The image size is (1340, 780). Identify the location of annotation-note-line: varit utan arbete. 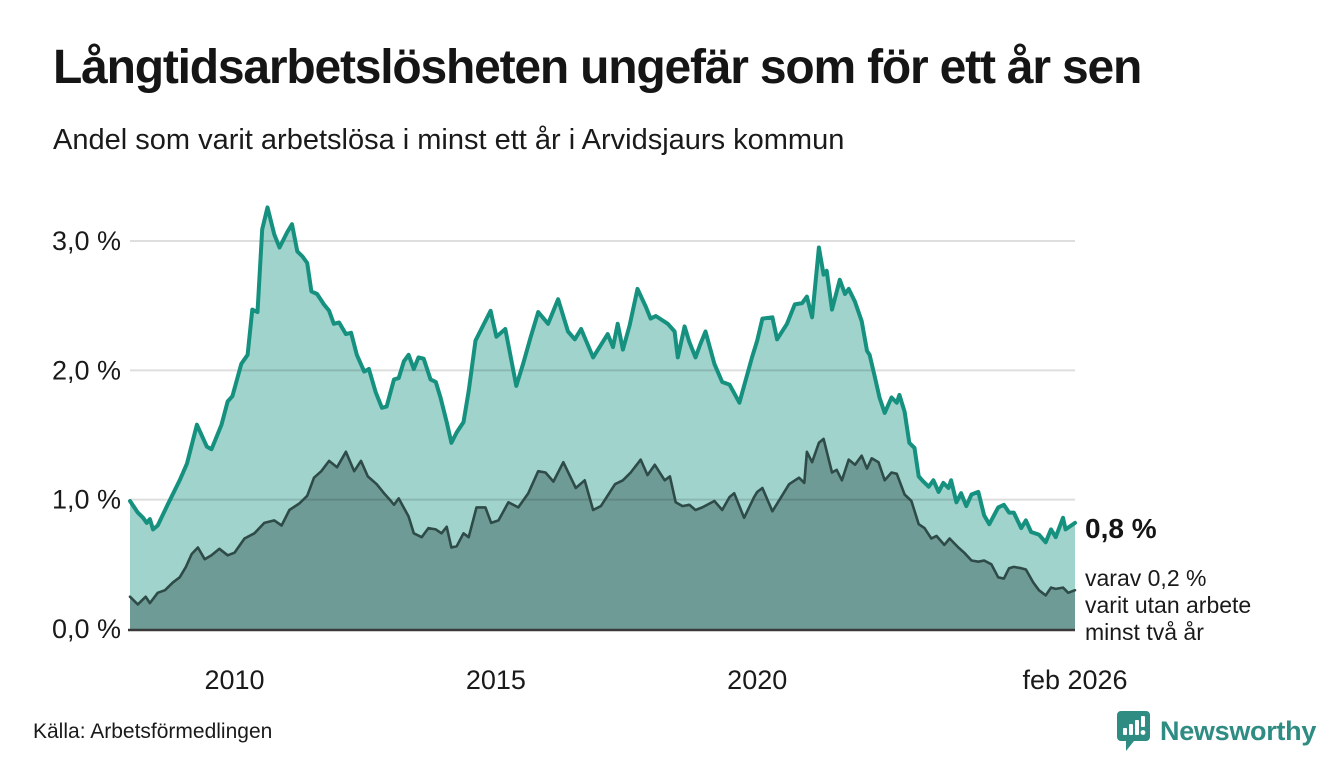
(1168, 605).